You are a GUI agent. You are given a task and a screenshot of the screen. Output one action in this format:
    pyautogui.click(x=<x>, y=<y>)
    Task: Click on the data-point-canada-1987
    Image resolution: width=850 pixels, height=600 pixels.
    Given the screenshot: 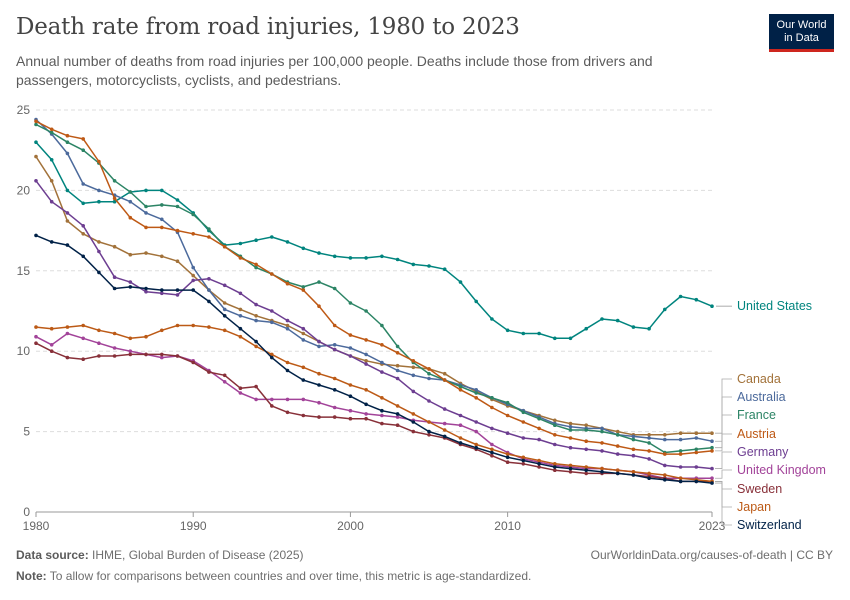 What is the action you would take?
    pyautogui.click(x=146, y=253)
    